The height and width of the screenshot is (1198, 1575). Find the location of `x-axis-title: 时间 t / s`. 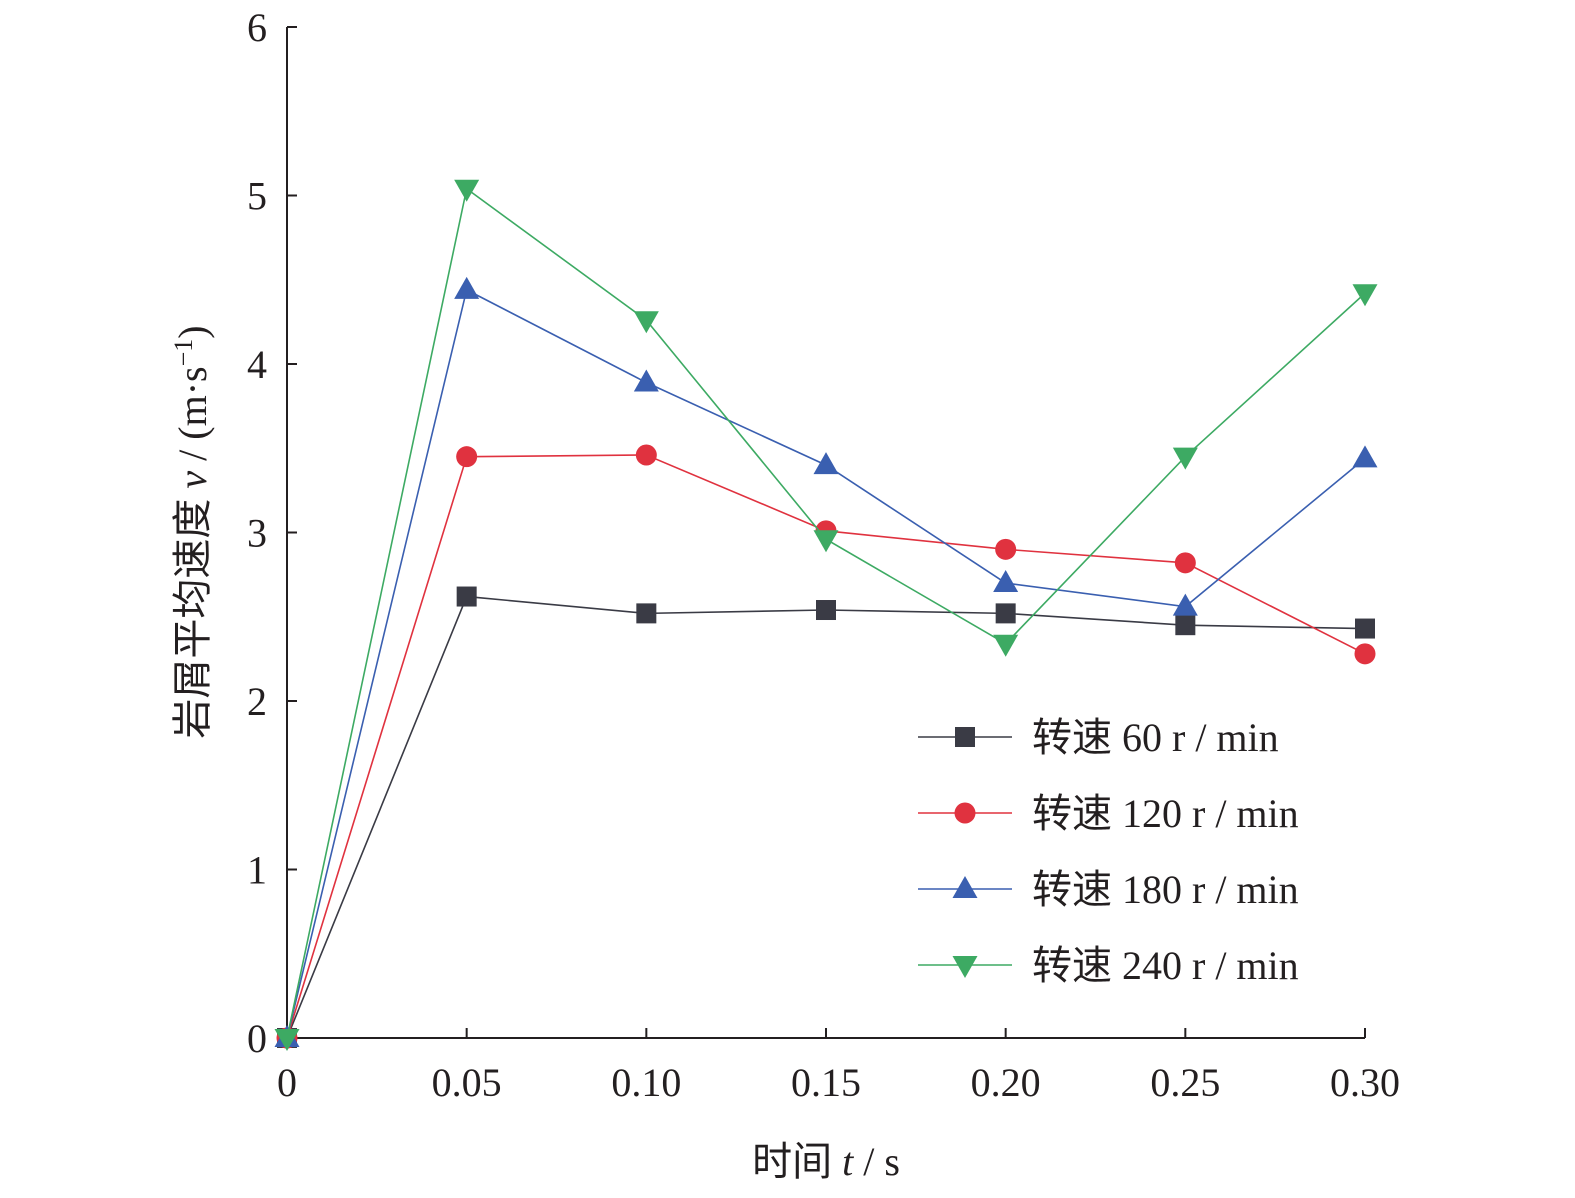

x-axis-title: 时间 t / s is located at coordinates (826, 1161).